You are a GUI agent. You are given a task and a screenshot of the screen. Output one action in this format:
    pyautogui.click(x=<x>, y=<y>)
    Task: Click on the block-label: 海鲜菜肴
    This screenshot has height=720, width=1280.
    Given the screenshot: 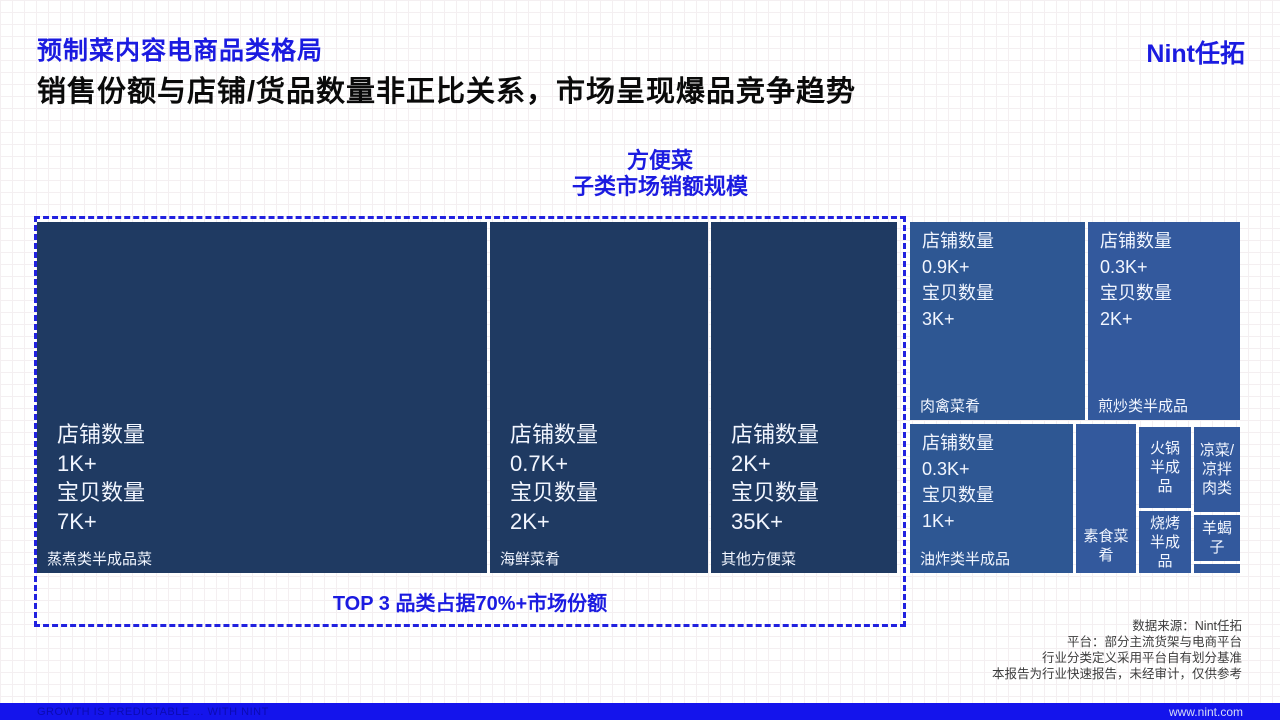 What is the action you would take?
    pyautogui.click(x=530, y=559)
    